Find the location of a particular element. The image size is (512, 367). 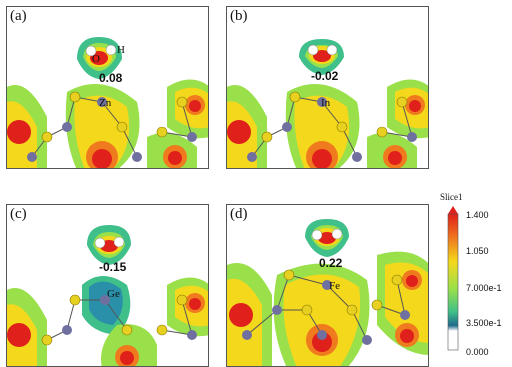

legend-title: Slice1 is located at coordinates (451, 197).